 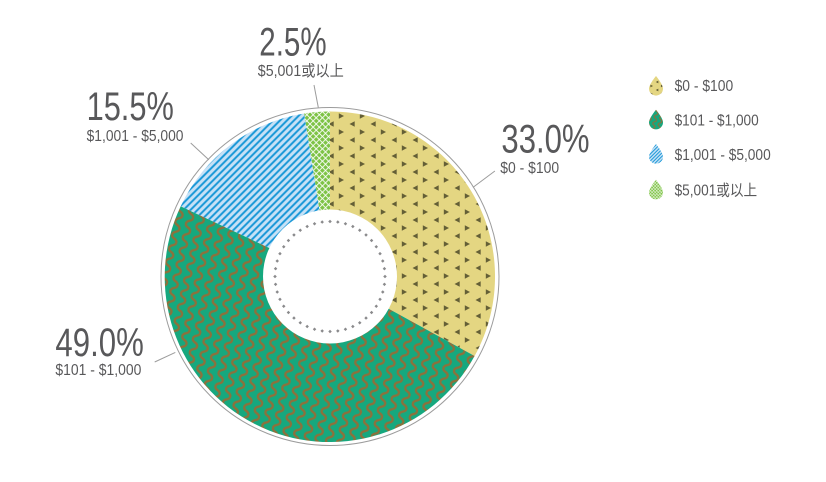 I want to click on svg-text: 2.5%, so click(x=292, y=43).